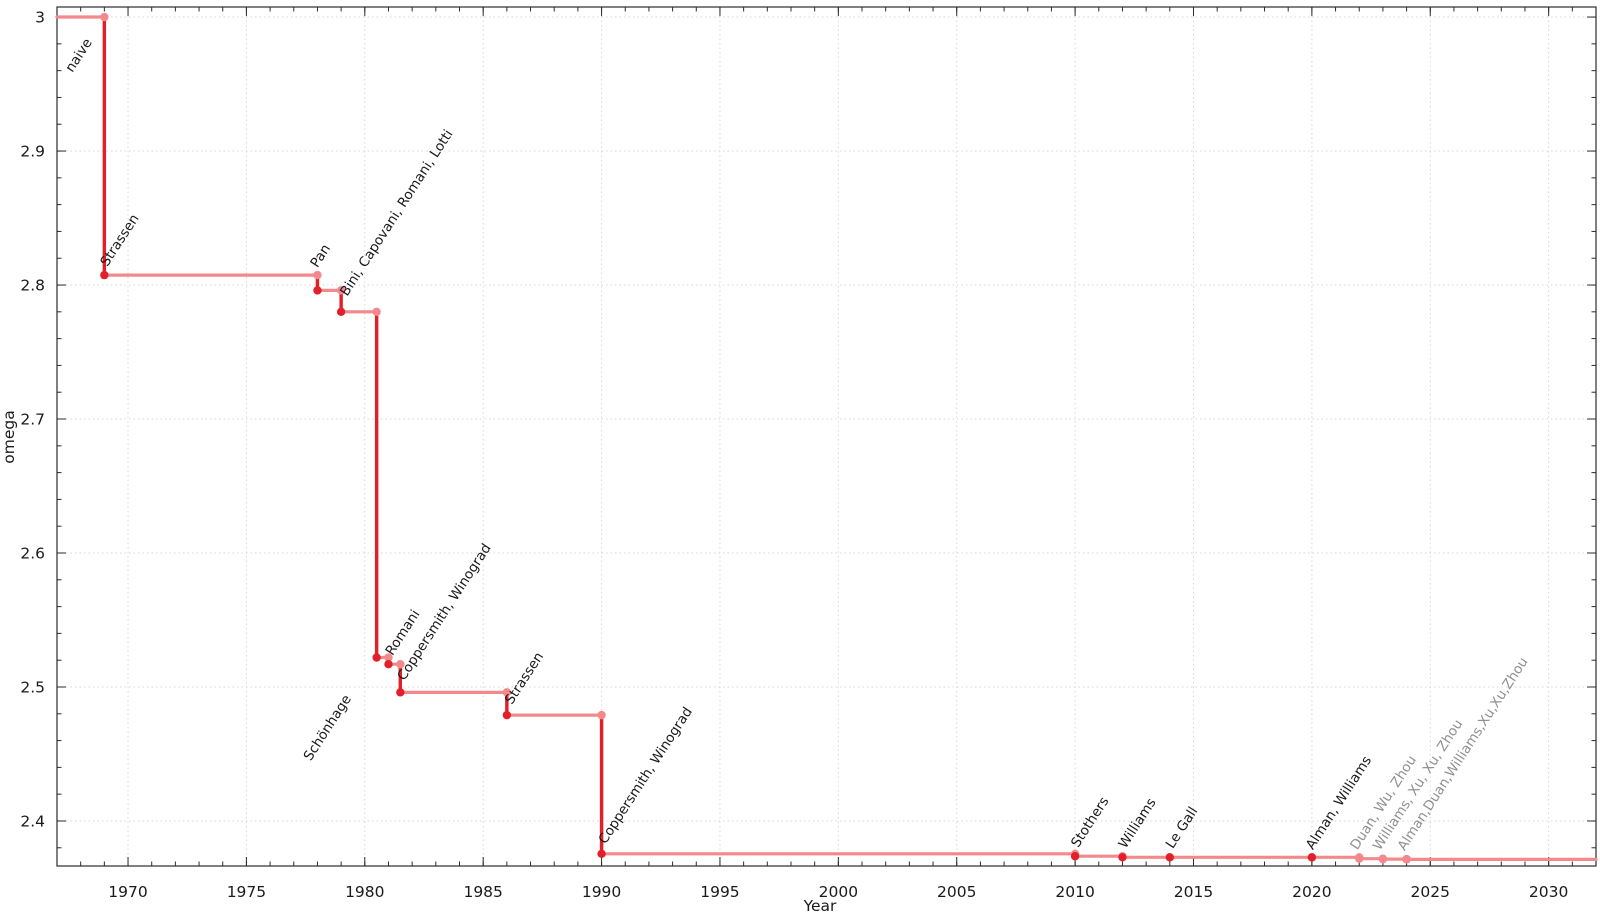 The width and height of the screenshot is (1600, 920). I want to click on x-tick-label: 2010, so click(1074, 892).